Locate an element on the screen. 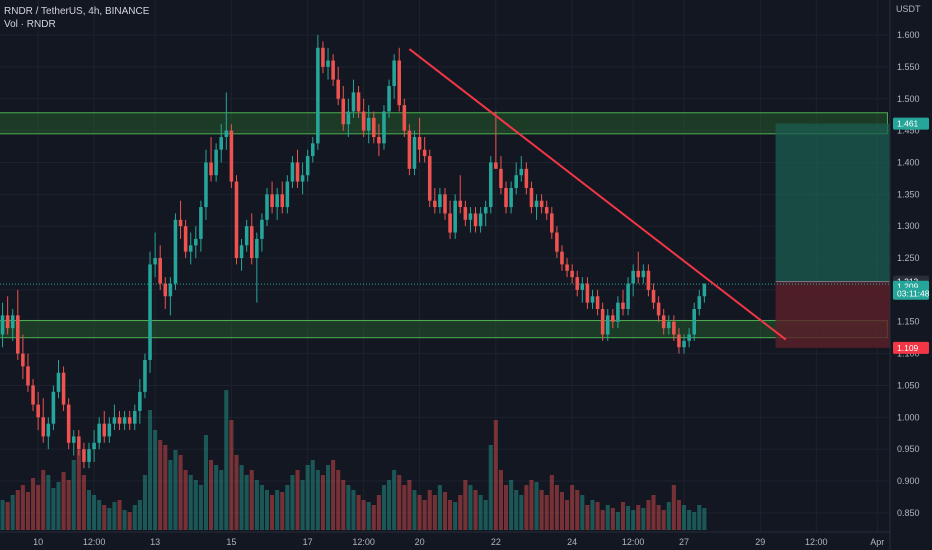  symbol-title: RNDR / TetherUS, 4h, BINANCE is located at coordinates (77, 11).